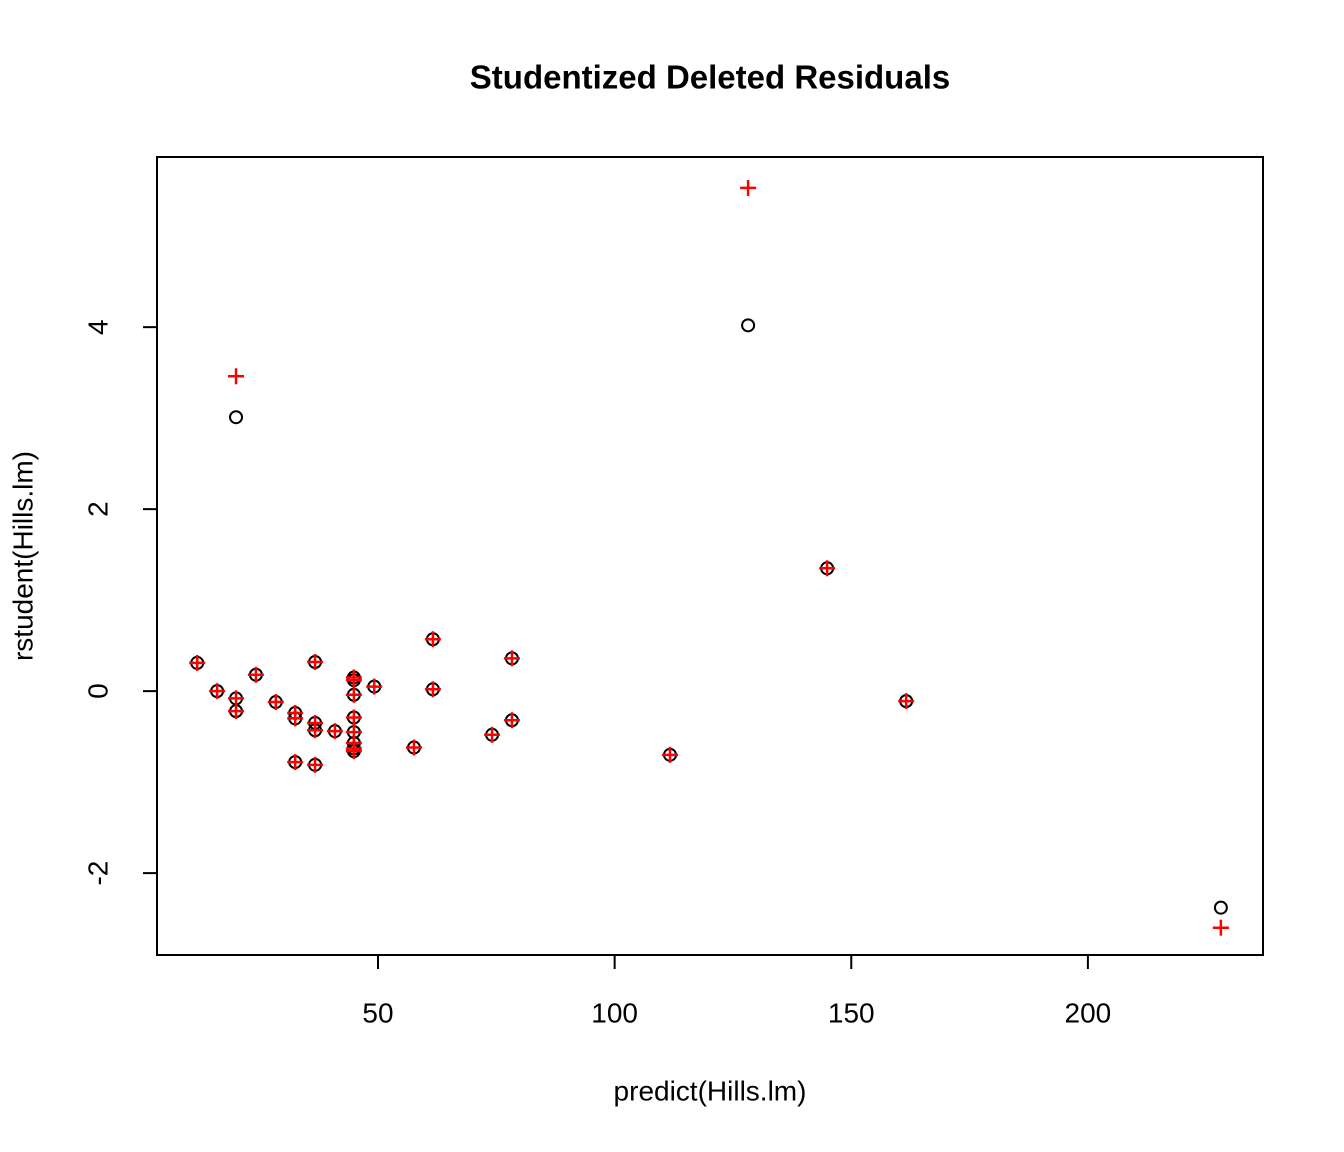 This screenshot has height=1152, width=1344. What do you see at coordinates (97, 691) in the screenshot?
I see `y-tick-label: 0` at bounding box center [97, 691].